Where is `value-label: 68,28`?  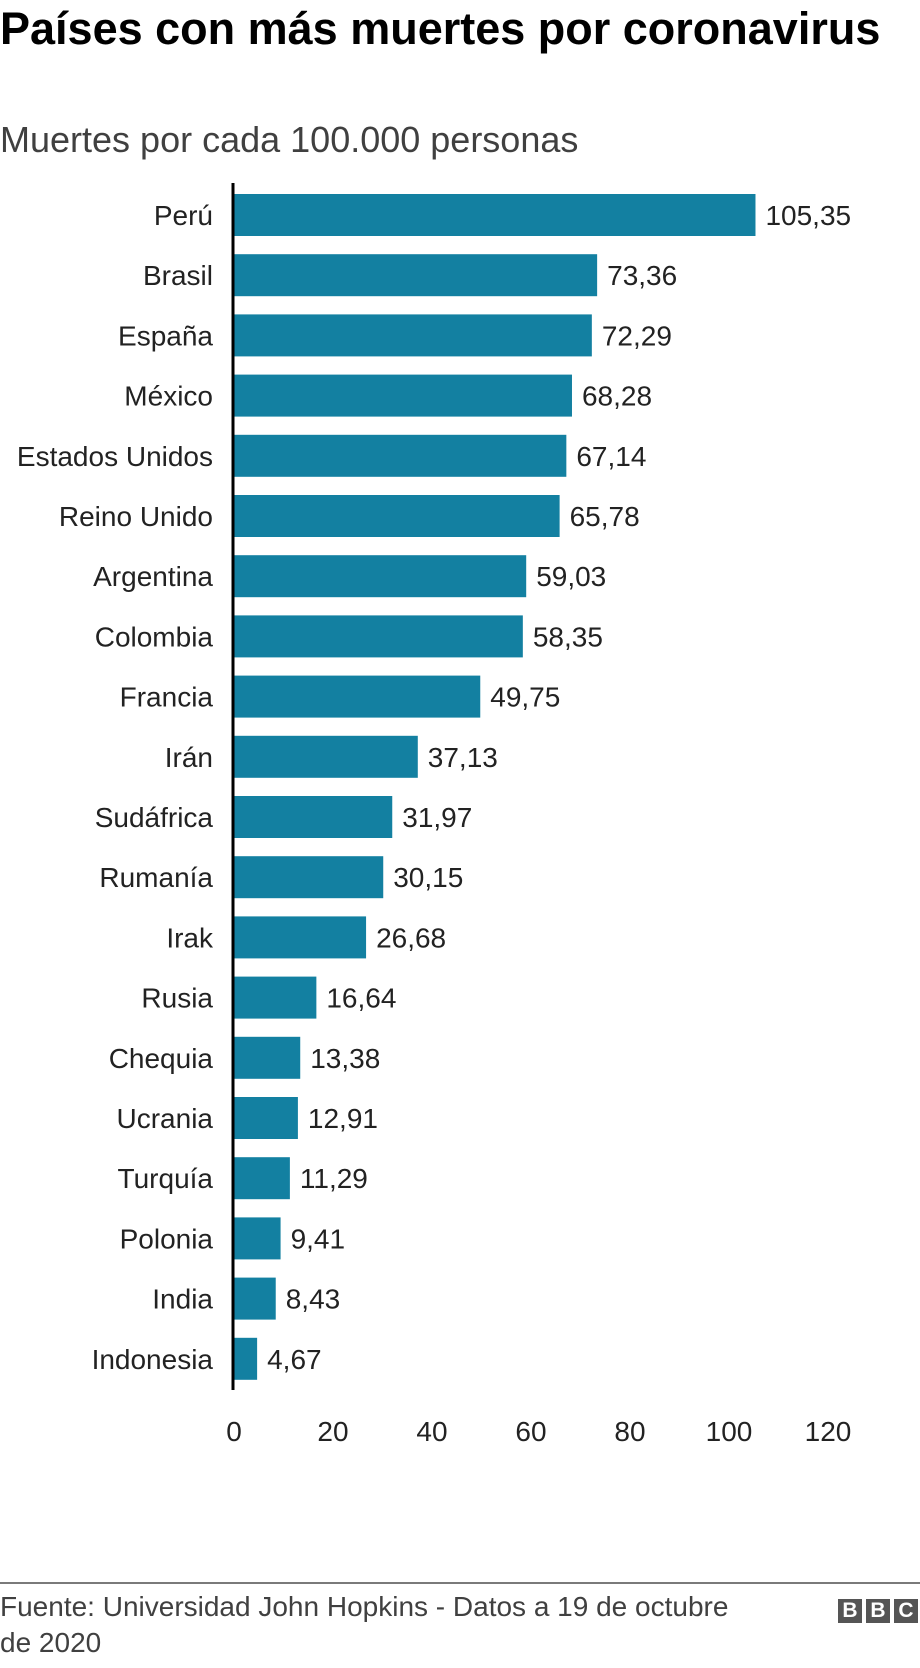 value-label: 68,28 is located at coordinates (617, 396).